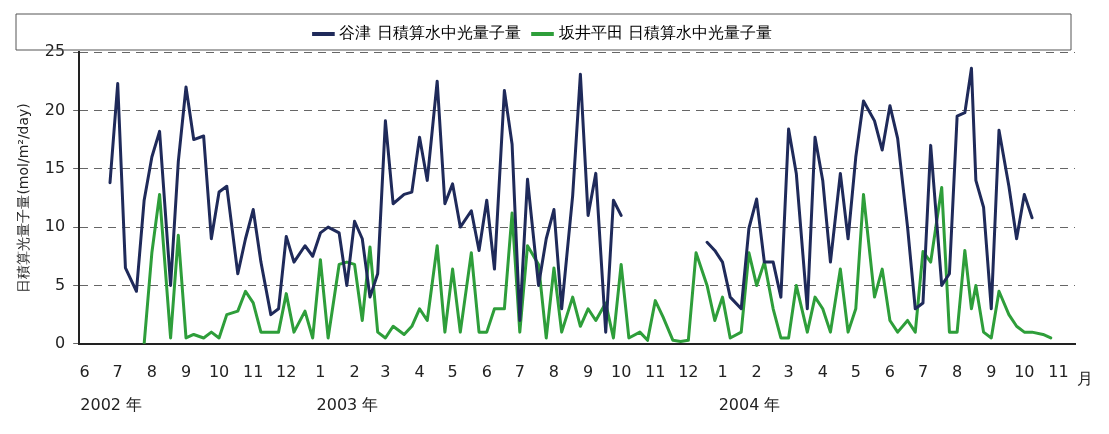 This screenshot has width=1109, height=434. Describe the element at coordinates (55, 226) in the screenshot. I see `y-tick-label: 10` at that location.